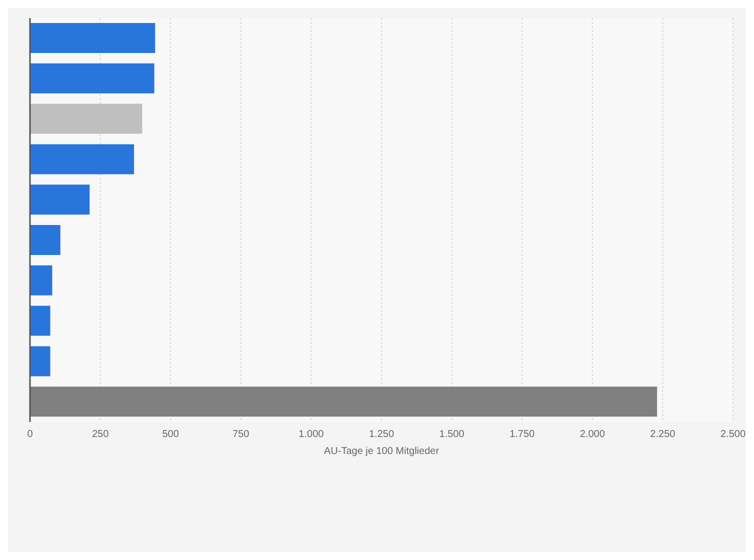 This screenshot has height=560, width=754. What do you see at coordinates (101, 434) in the screenshot?
I see `x-tick-label: 250` at bounding box center [101, 434].